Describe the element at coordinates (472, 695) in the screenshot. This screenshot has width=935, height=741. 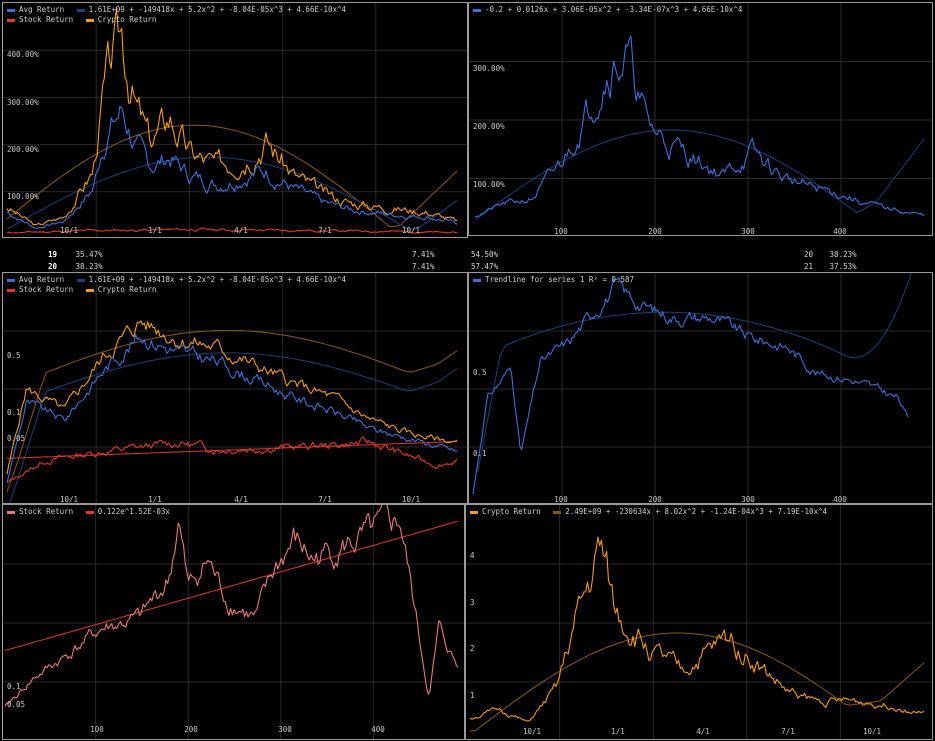
I see `y-tick-label: 1` at that location.